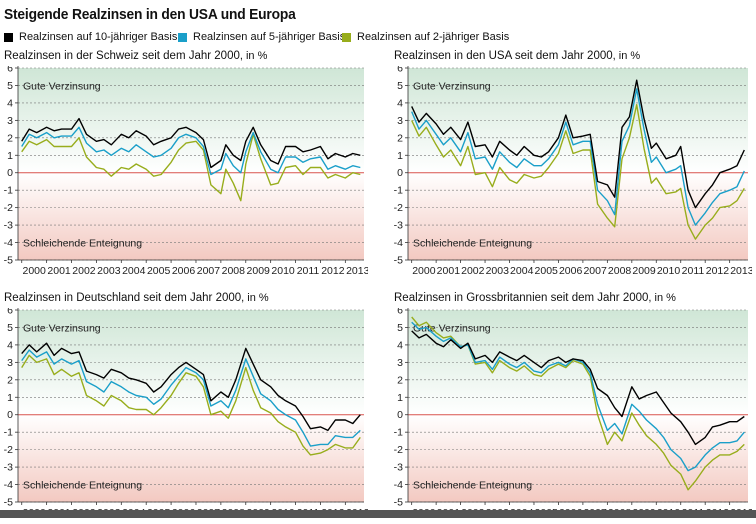 This screenshot has width=756, height=524. Describe the element at coordinates (269, 37) in the screenshot. I see `legend-label-5y: Realzinsen auf 5-jähriger Basis` at that location.